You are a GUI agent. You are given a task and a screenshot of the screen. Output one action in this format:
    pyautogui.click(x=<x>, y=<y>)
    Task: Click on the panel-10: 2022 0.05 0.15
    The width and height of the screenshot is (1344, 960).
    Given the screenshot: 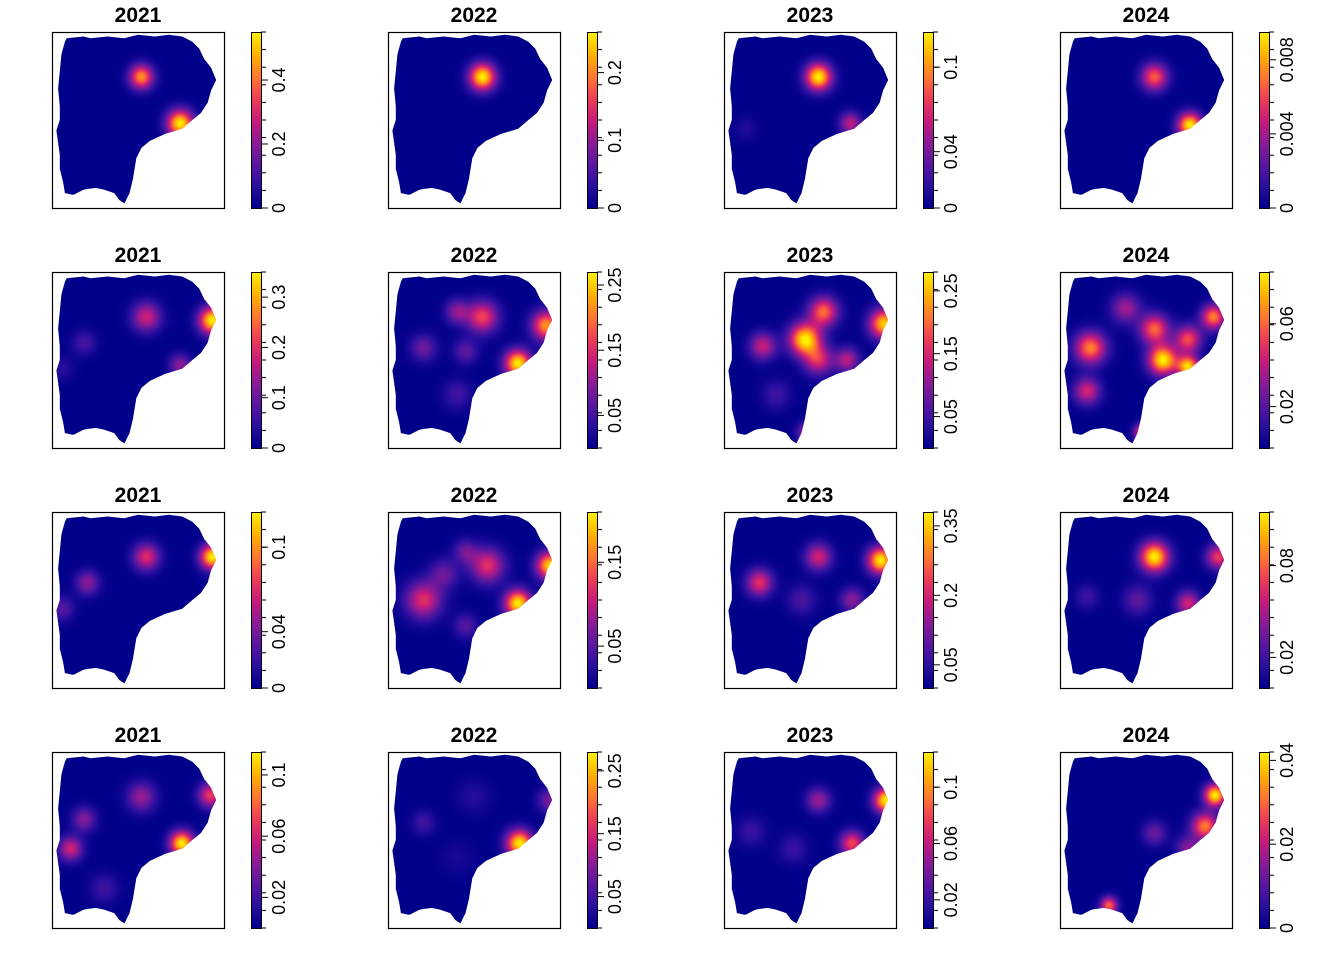 What is the action you would take?
    pyautogui.click(x=506, y=587)
    